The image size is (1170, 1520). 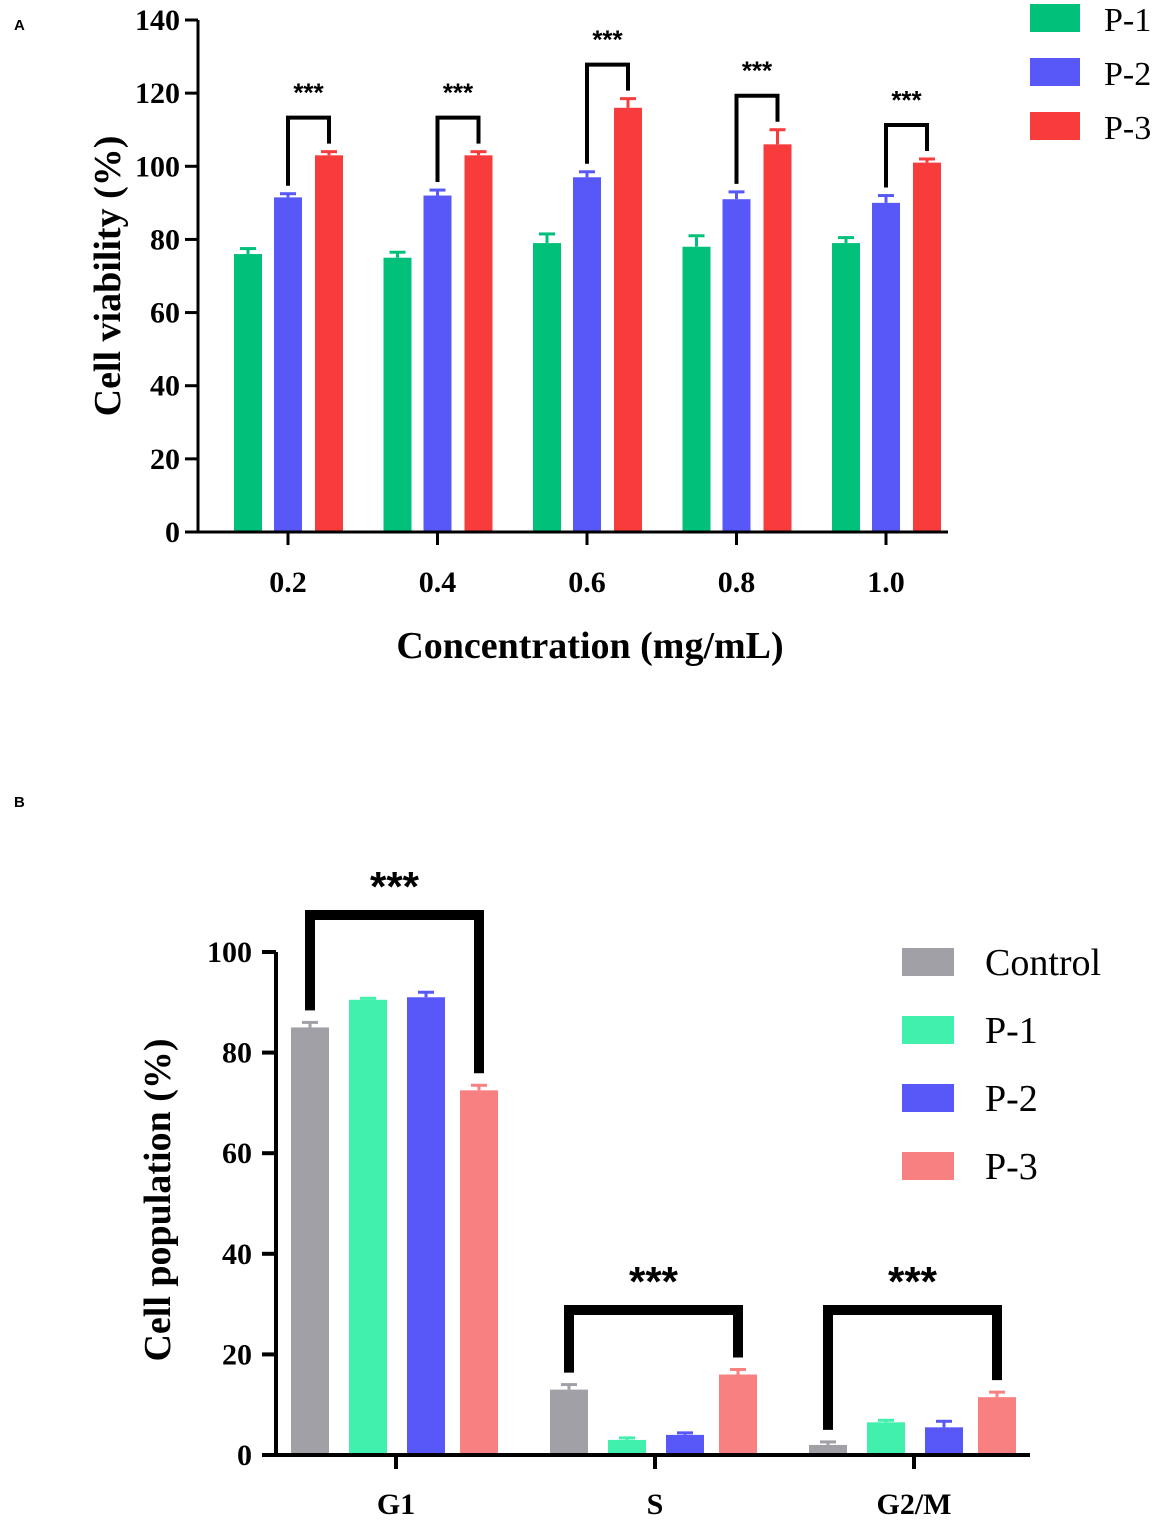 What do you see at coordinates (157, 93) in the screenshot?
I see `y-tick-label: 120` at bounding box center [157, 93].